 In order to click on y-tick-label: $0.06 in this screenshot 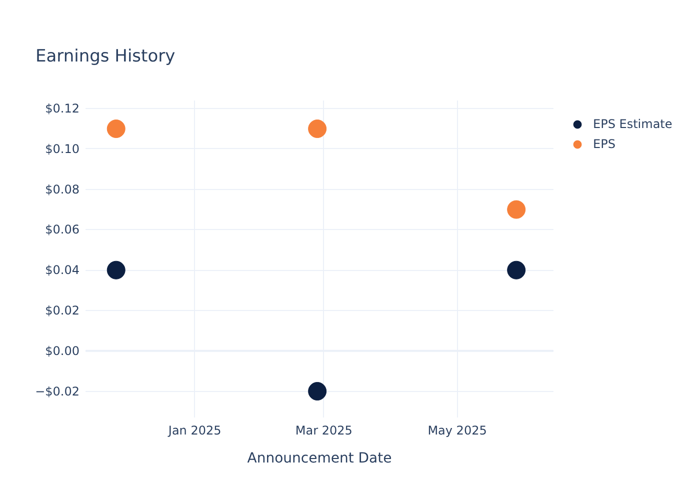, I will do `click(62, 229)`.